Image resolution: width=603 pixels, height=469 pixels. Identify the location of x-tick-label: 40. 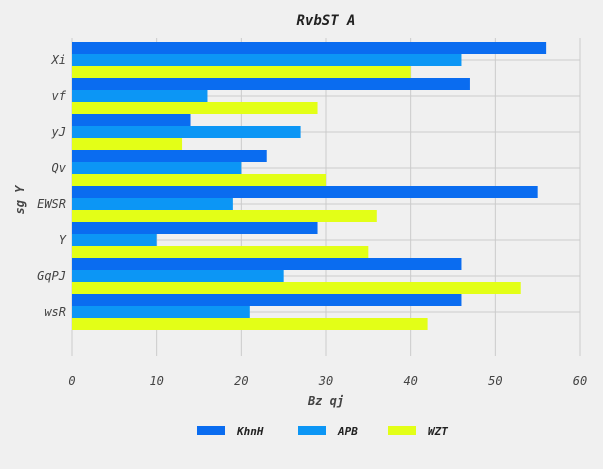
(410, 381).